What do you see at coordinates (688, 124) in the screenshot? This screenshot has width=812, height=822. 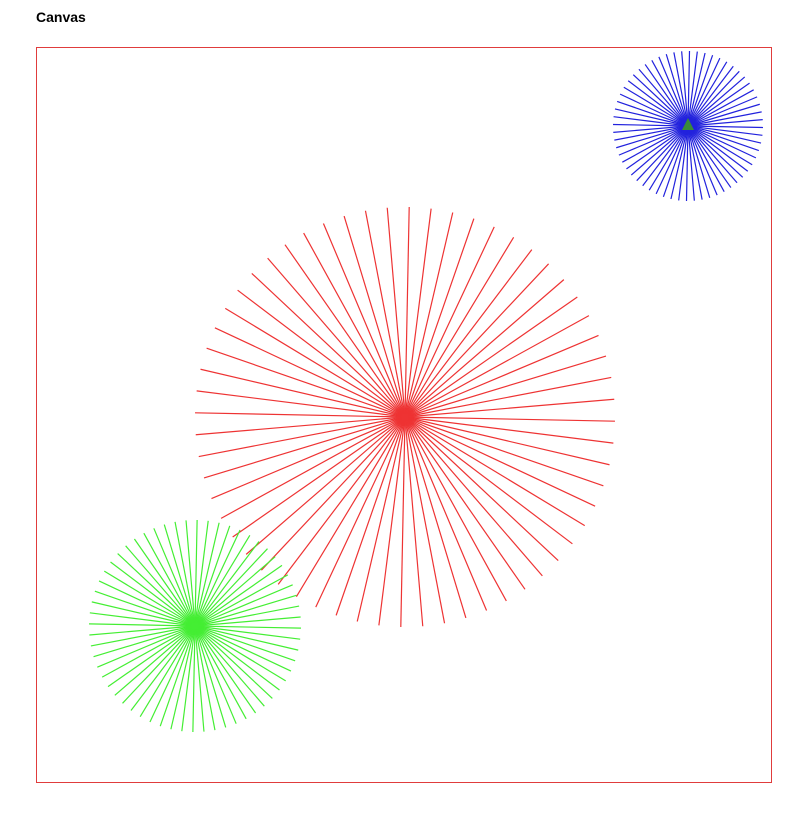 I see `triangle-marker` at bounding box center [688, 124].